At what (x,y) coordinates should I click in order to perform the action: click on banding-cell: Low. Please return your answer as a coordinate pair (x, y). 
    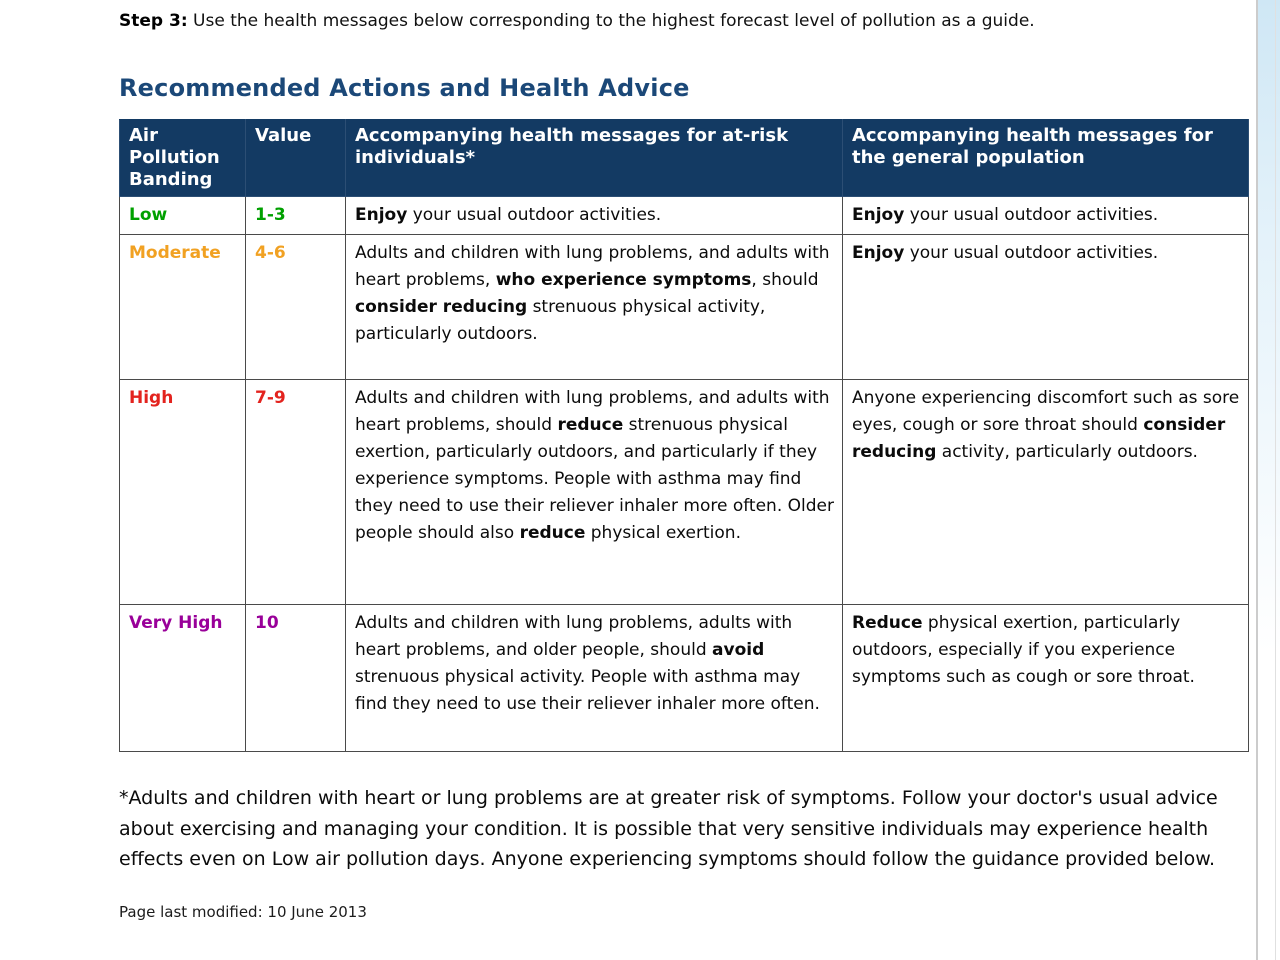
    Looking at the image, I should click on (182, 215).